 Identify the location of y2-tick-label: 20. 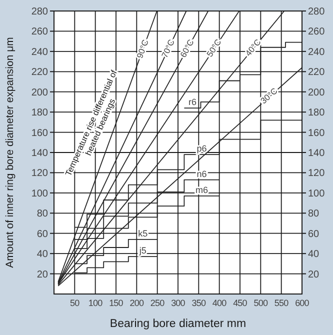
(314, 274).